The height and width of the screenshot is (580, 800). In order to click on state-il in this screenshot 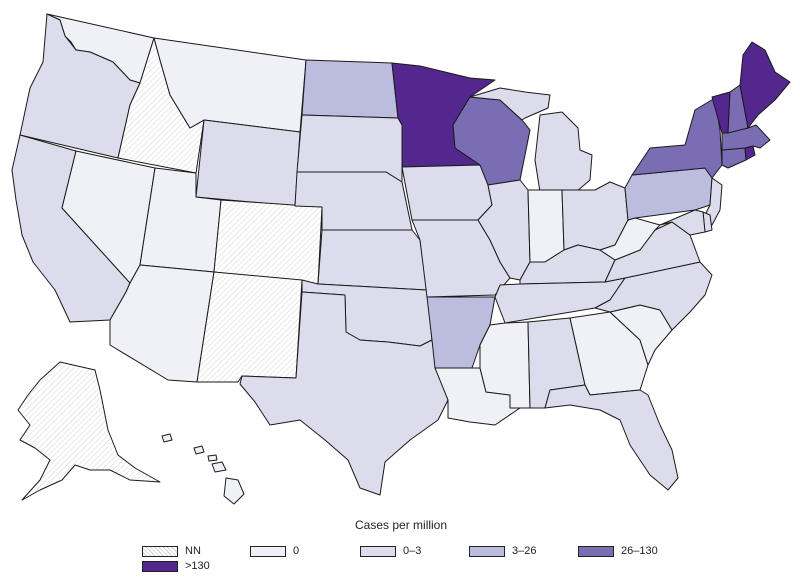, I will do `click(504, 230)`.